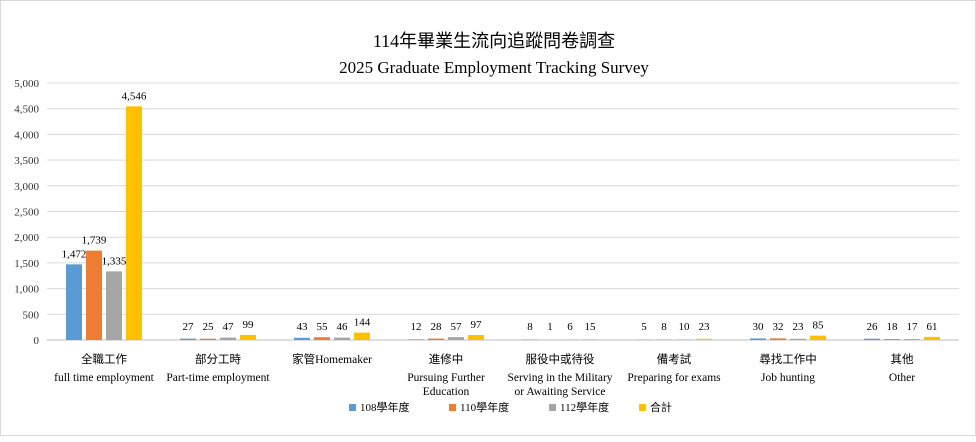  What do you see at coordinates (209, 327) in the screenshot?
I see `data-label: 25` at bounding box center [209, 327].